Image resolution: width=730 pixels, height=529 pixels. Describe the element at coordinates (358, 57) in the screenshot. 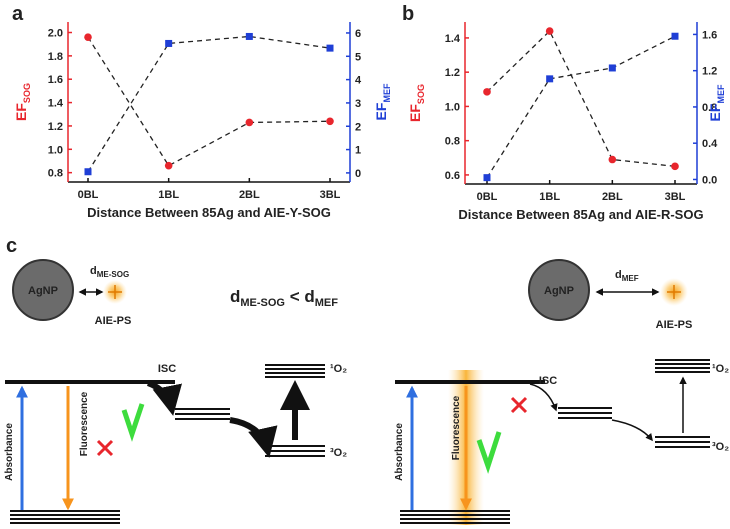

I see `y2-tick-label: 5` at that location.